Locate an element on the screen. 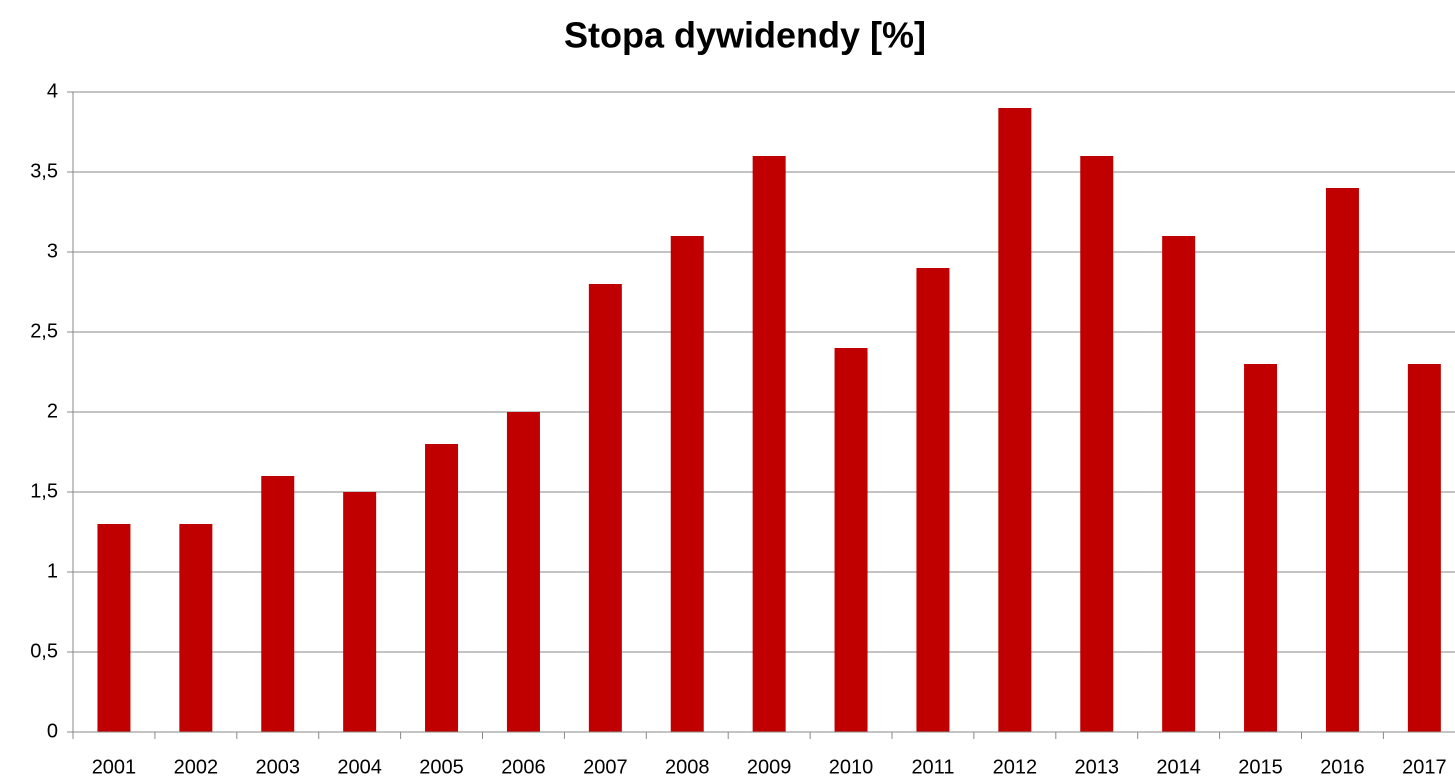  x-tick-label: 2016 is located at coordinates (1342, 767).